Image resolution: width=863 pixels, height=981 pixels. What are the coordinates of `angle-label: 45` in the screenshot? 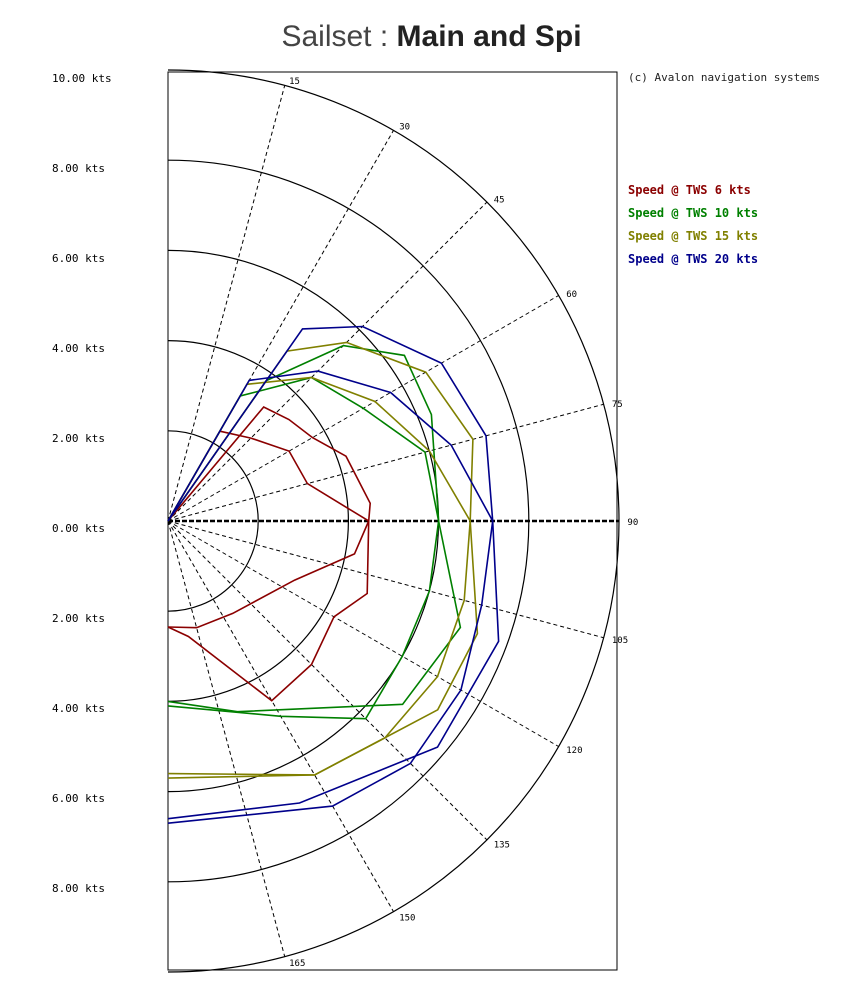 It's located at (499, 200).